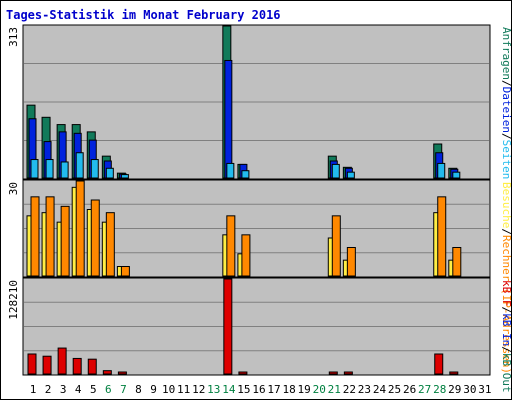 Image resolution: width=512 pixels, height=400 pixels. I want to click on day-label-31: 31, so click(484, 389).